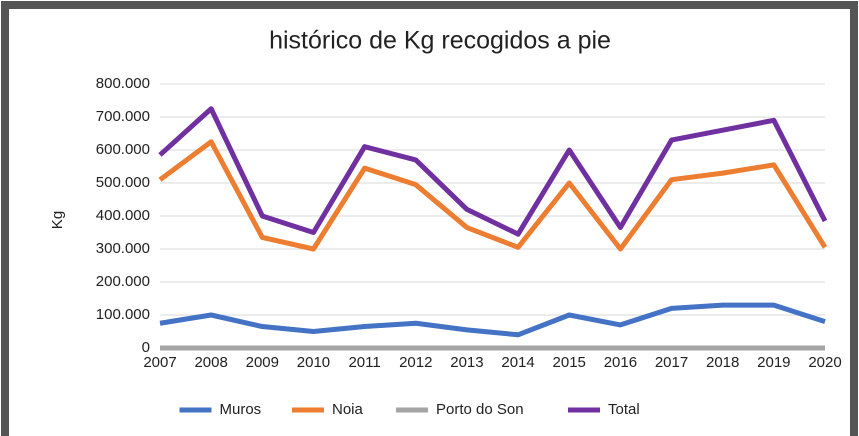 The height and width of the screenshot is (436, 859). Describe the element at coordinates (210, 362) in the screenshot. I see `x-tick-label: 2008` at that location.